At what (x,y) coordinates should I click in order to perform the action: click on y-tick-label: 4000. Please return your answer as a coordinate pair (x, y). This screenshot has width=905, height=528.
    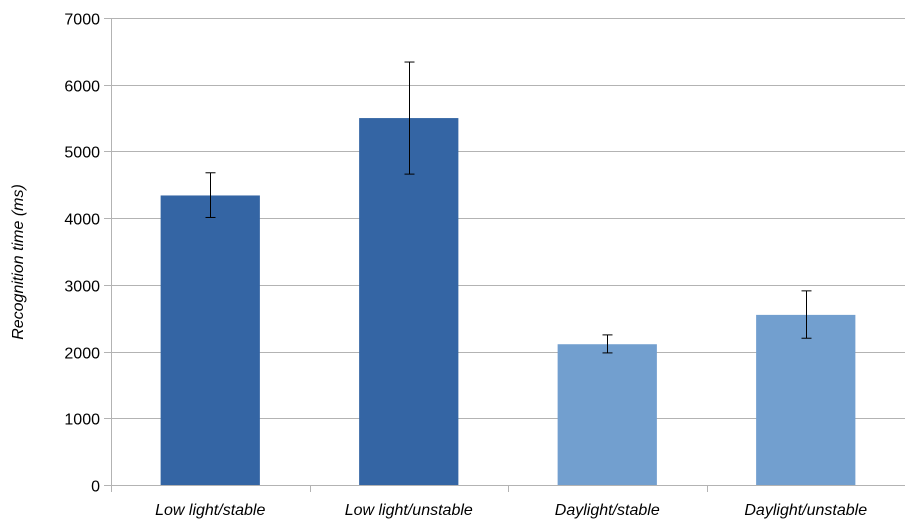
    Looking at the image, I should click on (82, 220).